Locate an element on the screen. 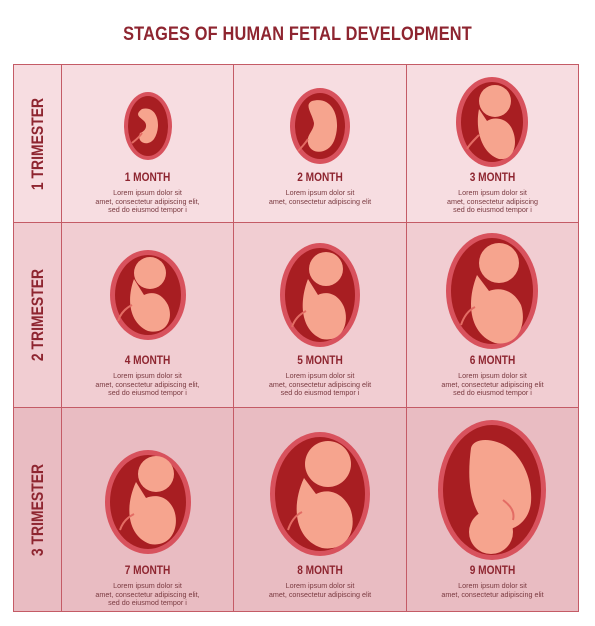  month-label: 6 MONTH is located at coordinates (492, 361).